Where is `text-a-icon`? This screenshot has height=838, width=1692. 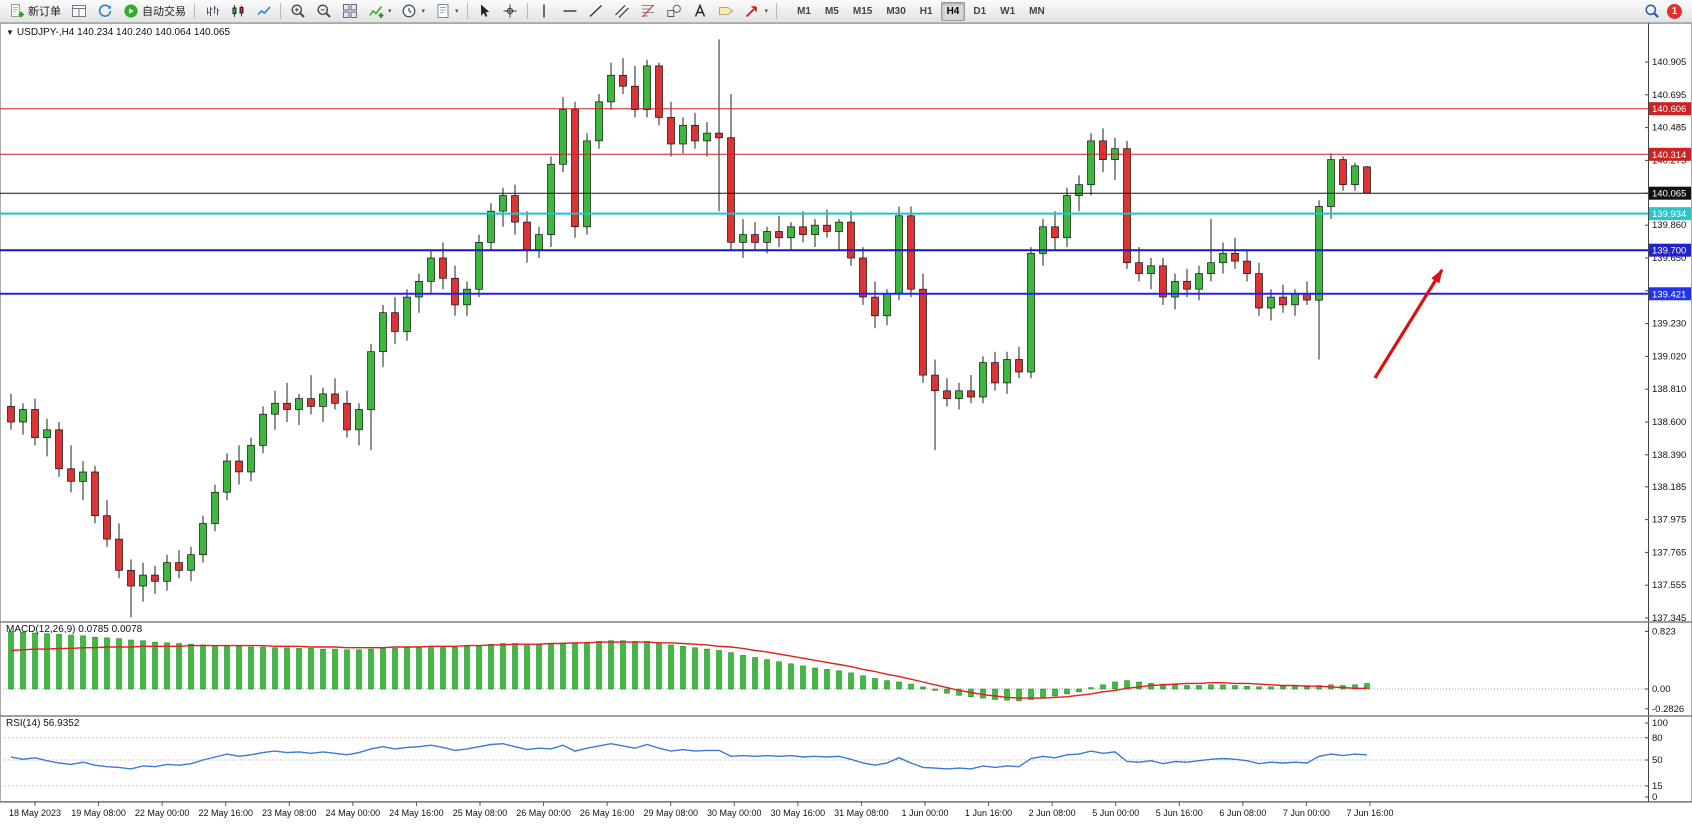 text-a-icon is located at coordinates (700, 11).